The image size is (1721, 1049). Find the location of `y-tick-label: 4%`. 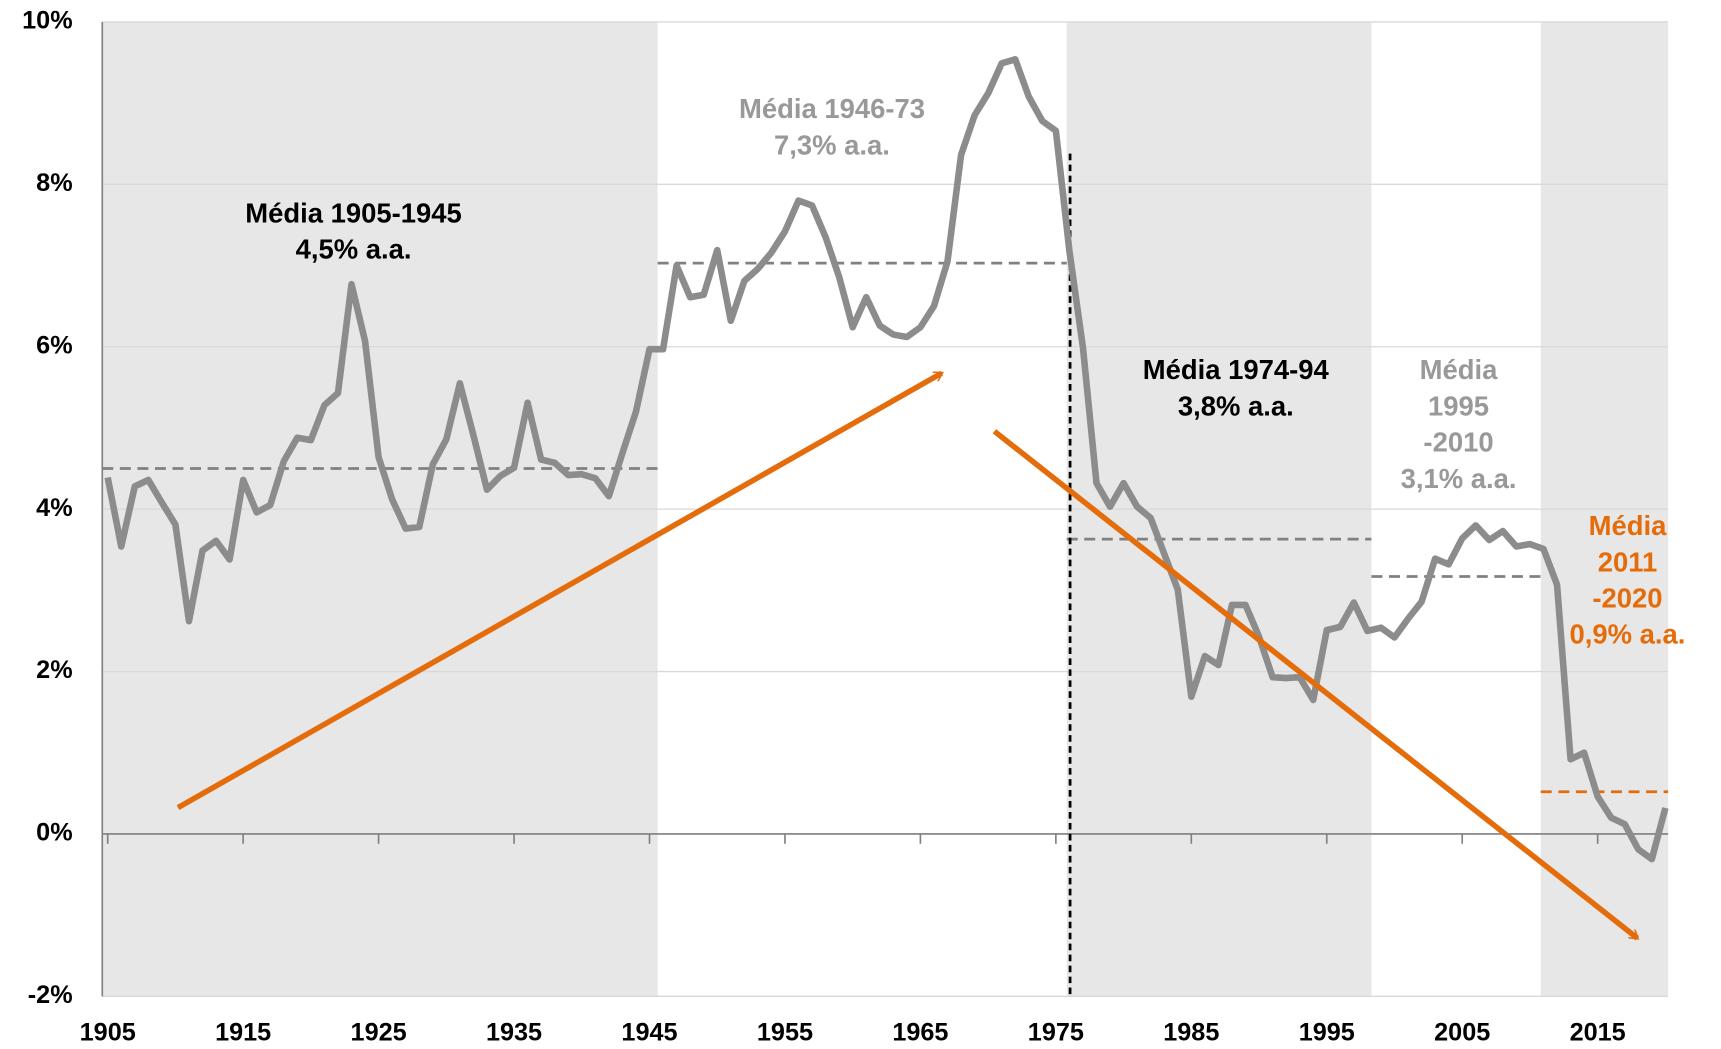

y-tick-label: 4% is located at coordinates (54, 508).